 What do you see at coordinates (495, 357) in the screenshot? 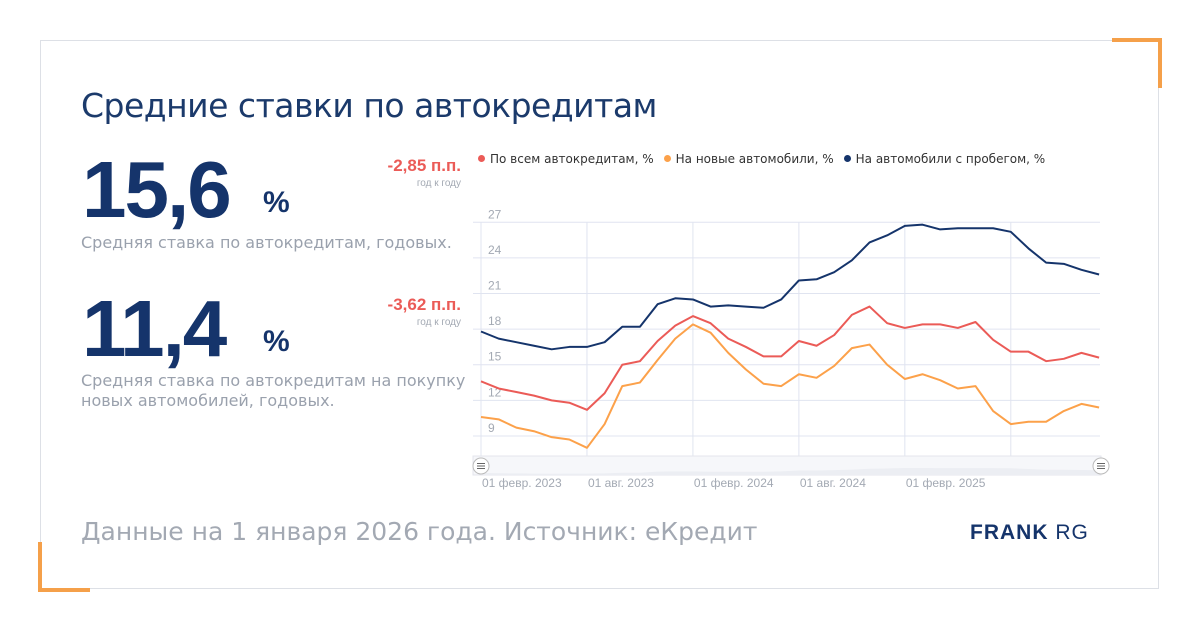
I see `y-tick-label: 15` at bounding box center [495, 357].